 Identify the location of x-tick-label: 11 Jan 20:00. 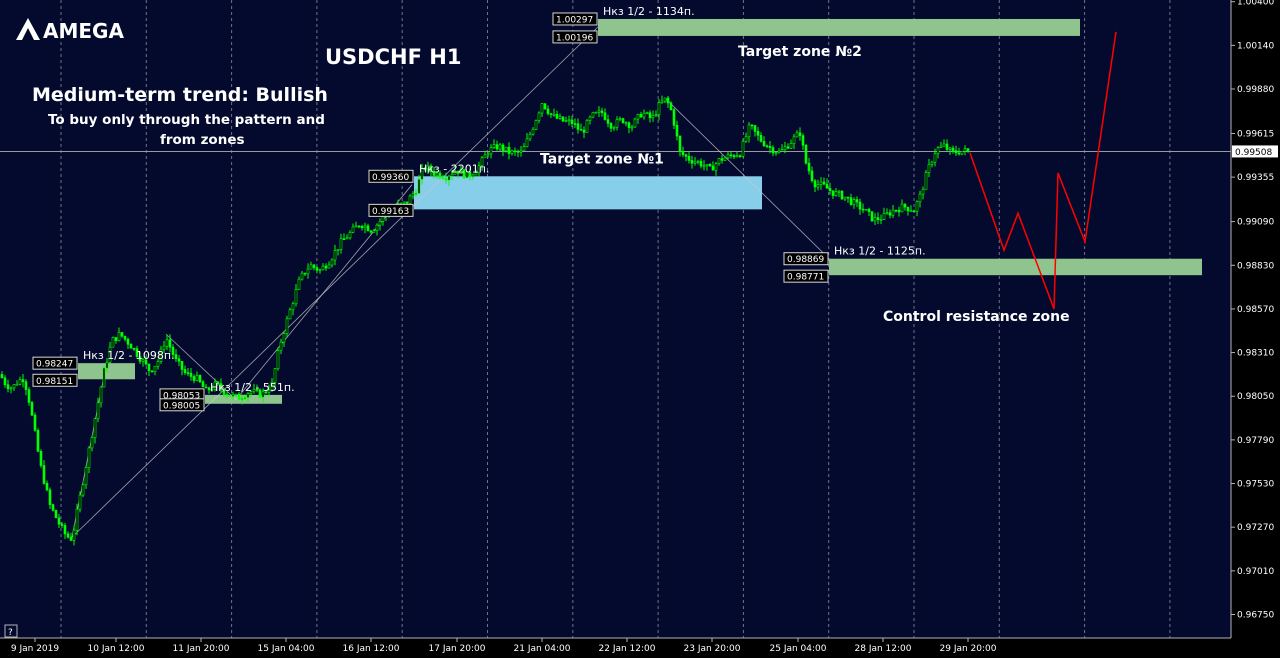
(201, 649).